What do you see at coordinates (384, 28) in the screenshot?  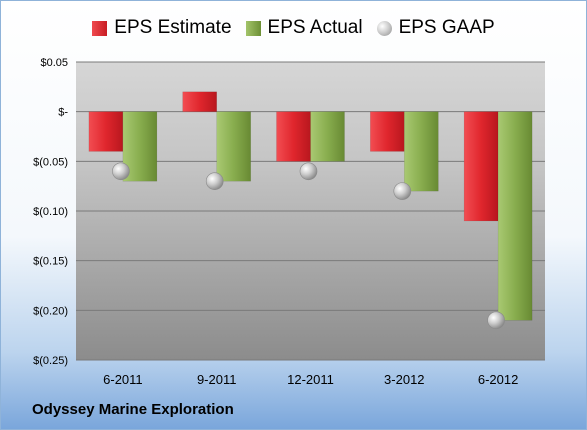 I see `legend-marker-gaap` at bounding box center [384, 28].